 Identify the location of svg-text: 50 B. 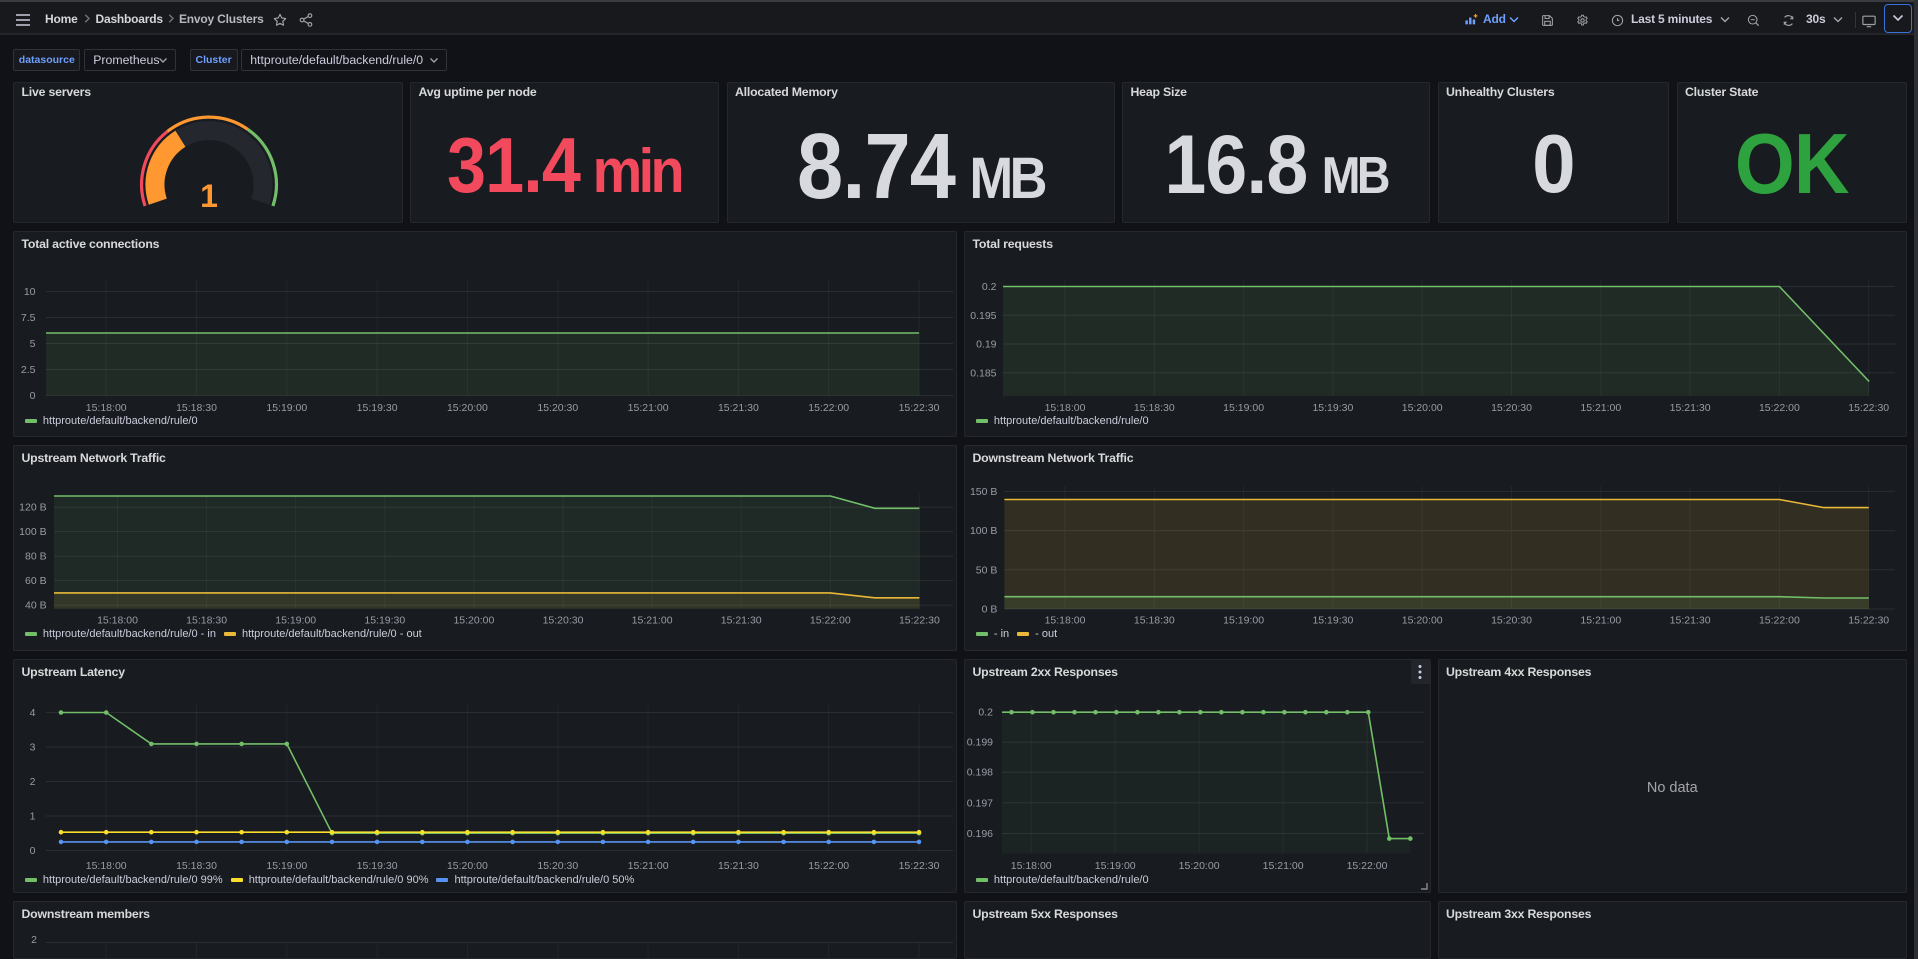
(987, 570).